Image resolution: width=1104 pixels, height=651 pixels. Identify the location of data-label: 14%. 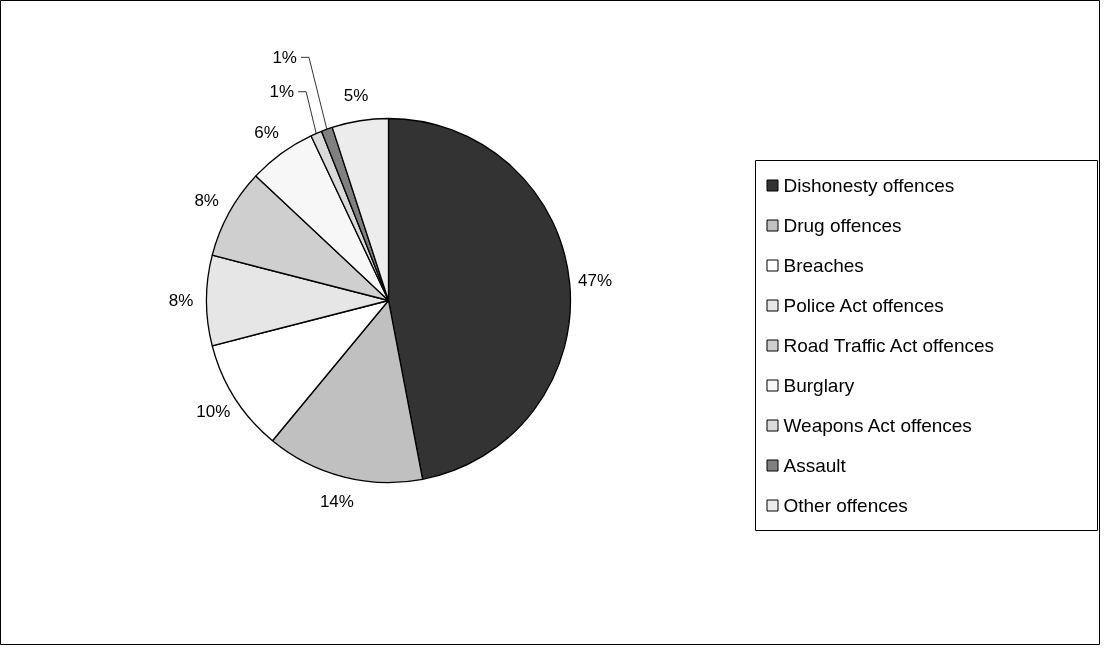
(336, 501).